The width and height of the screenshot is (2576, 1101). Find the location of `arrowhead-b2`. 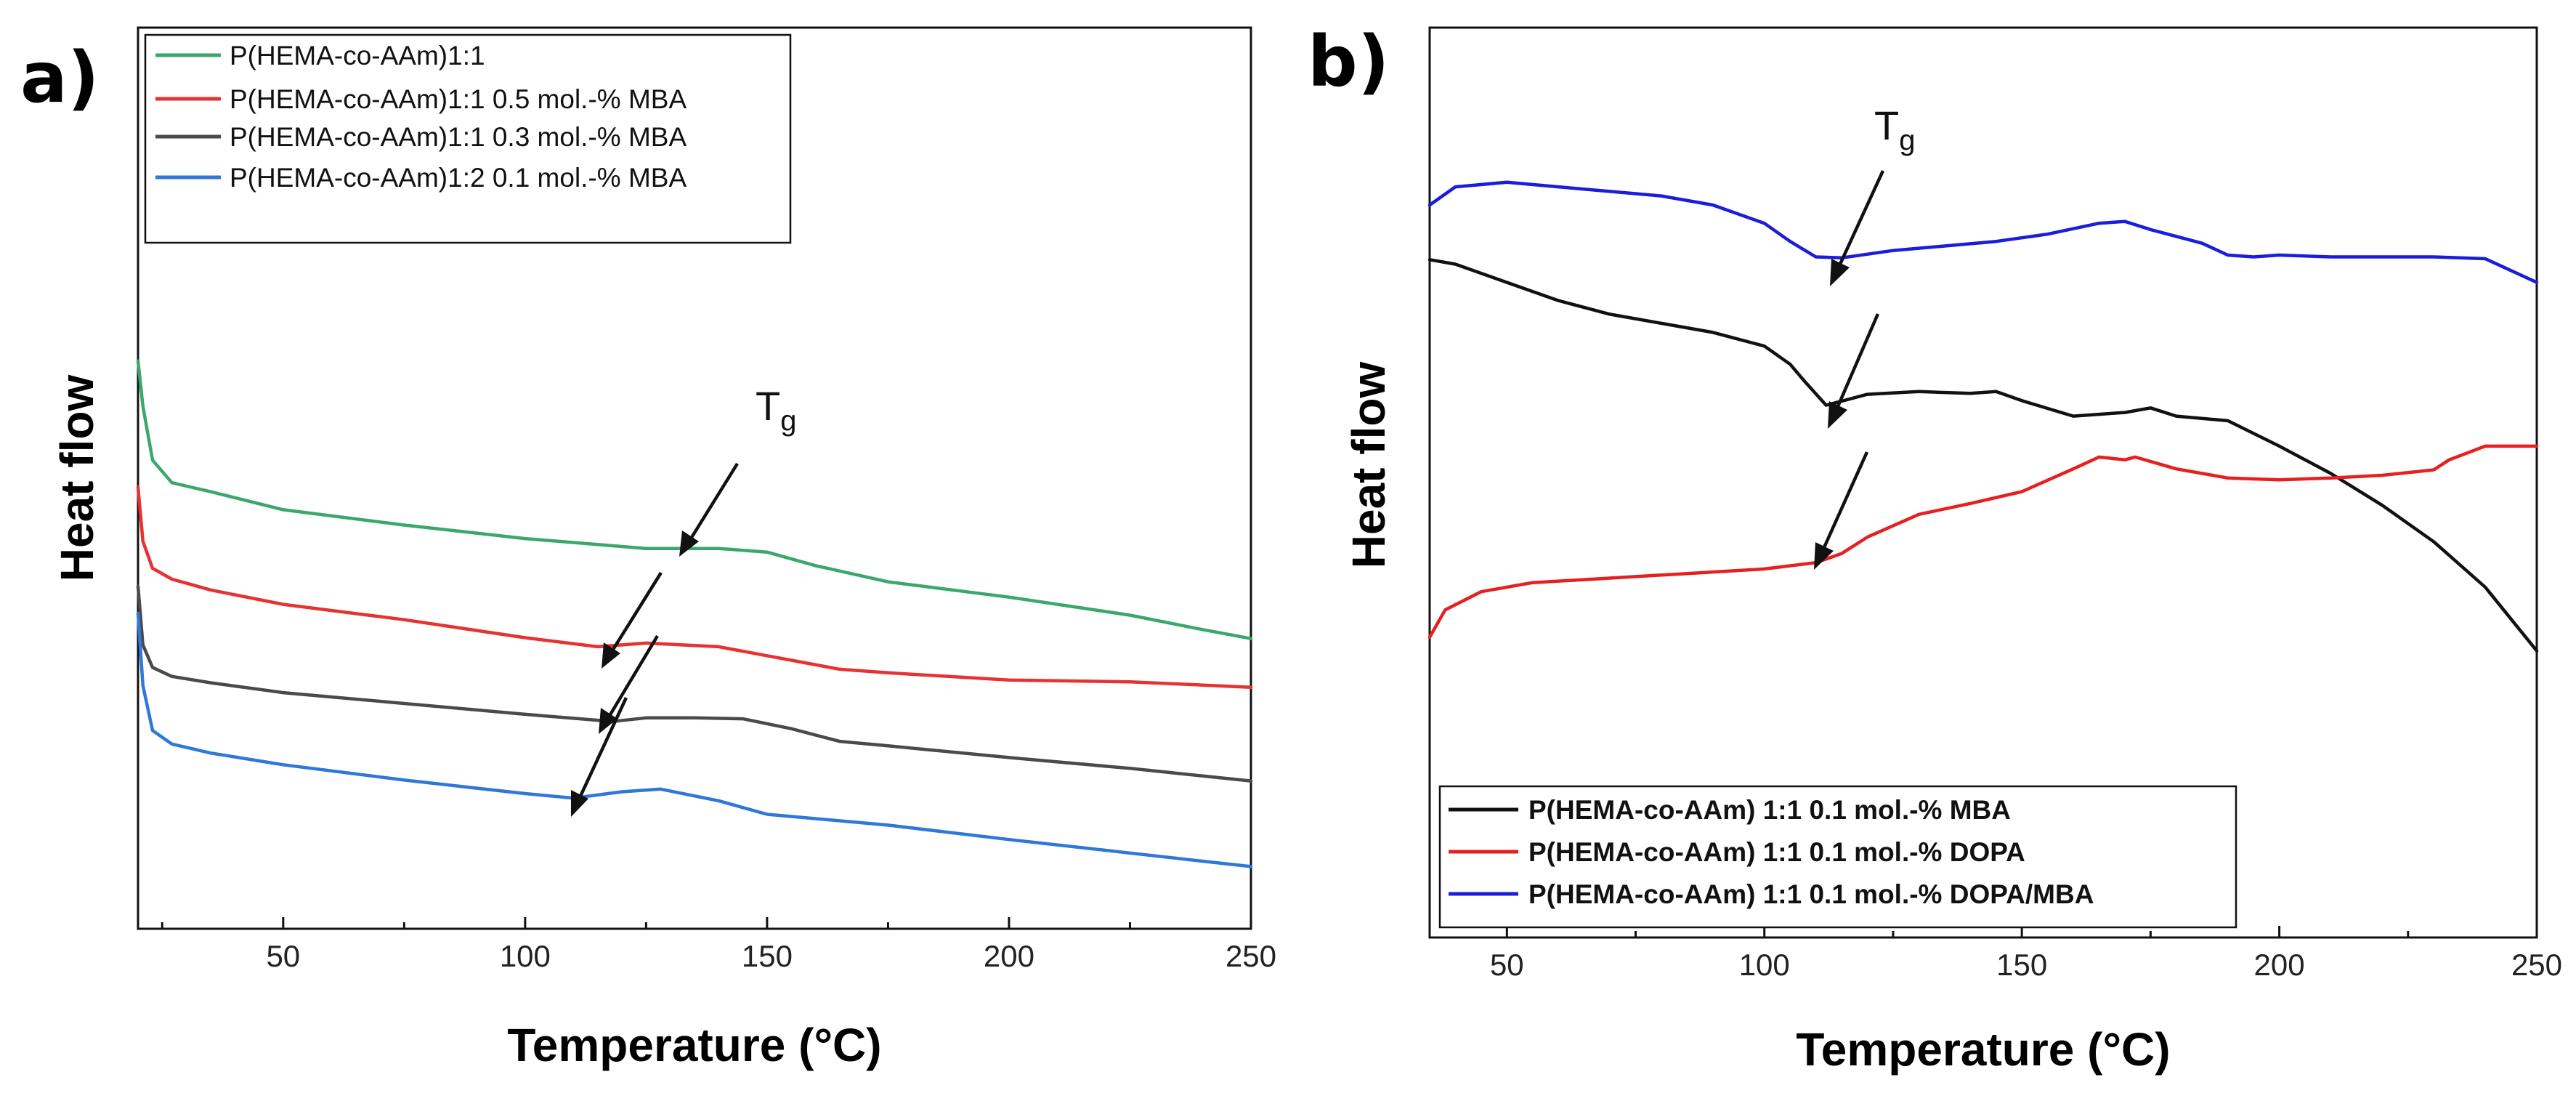

arrowhead-b2 is located at coordinates (1837, 415).